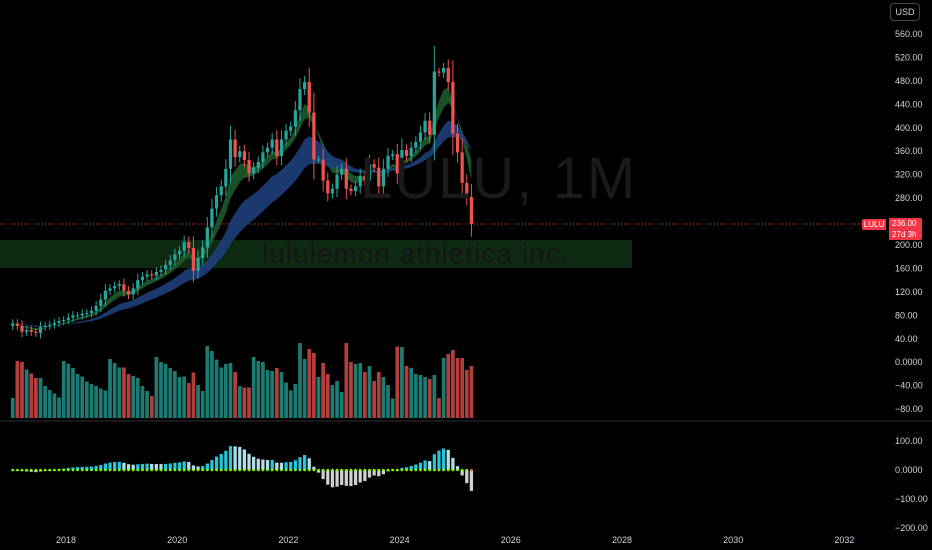  Describe the element at coordinates (905, 12) in the screenshot. I see `currency-button: USD` at that location.